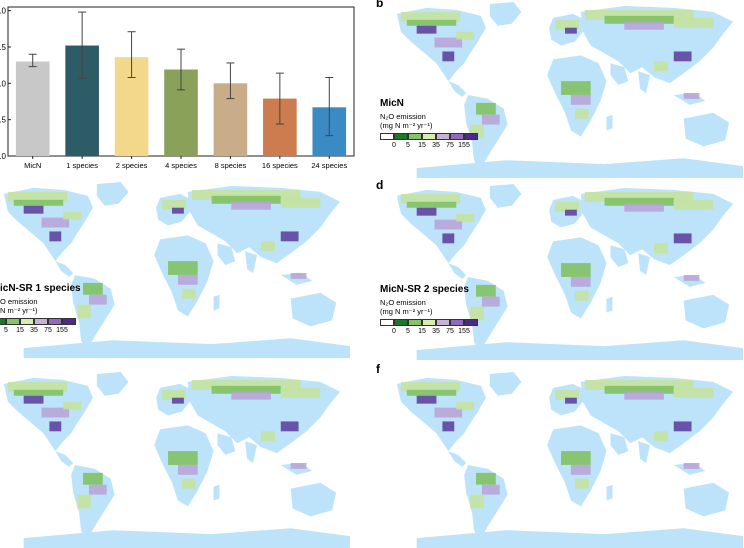  What do you see at coordinates (3, 83) in the screenshot?
I see `y-tick-label: 1.0` at bounding box center [3, 83].